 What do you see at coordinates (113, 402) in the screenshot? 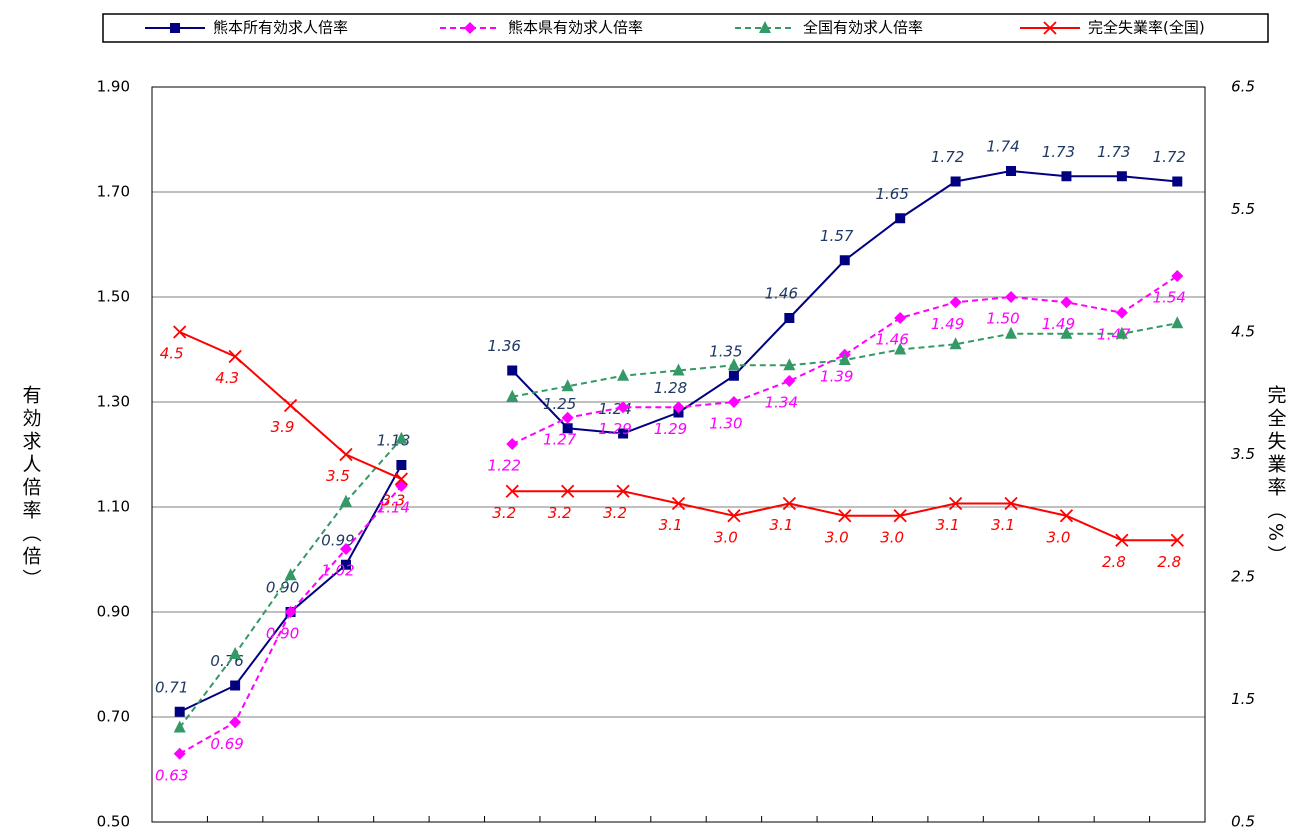
I see `y-tick-label: 1.30` at bounding box center [113, 402].